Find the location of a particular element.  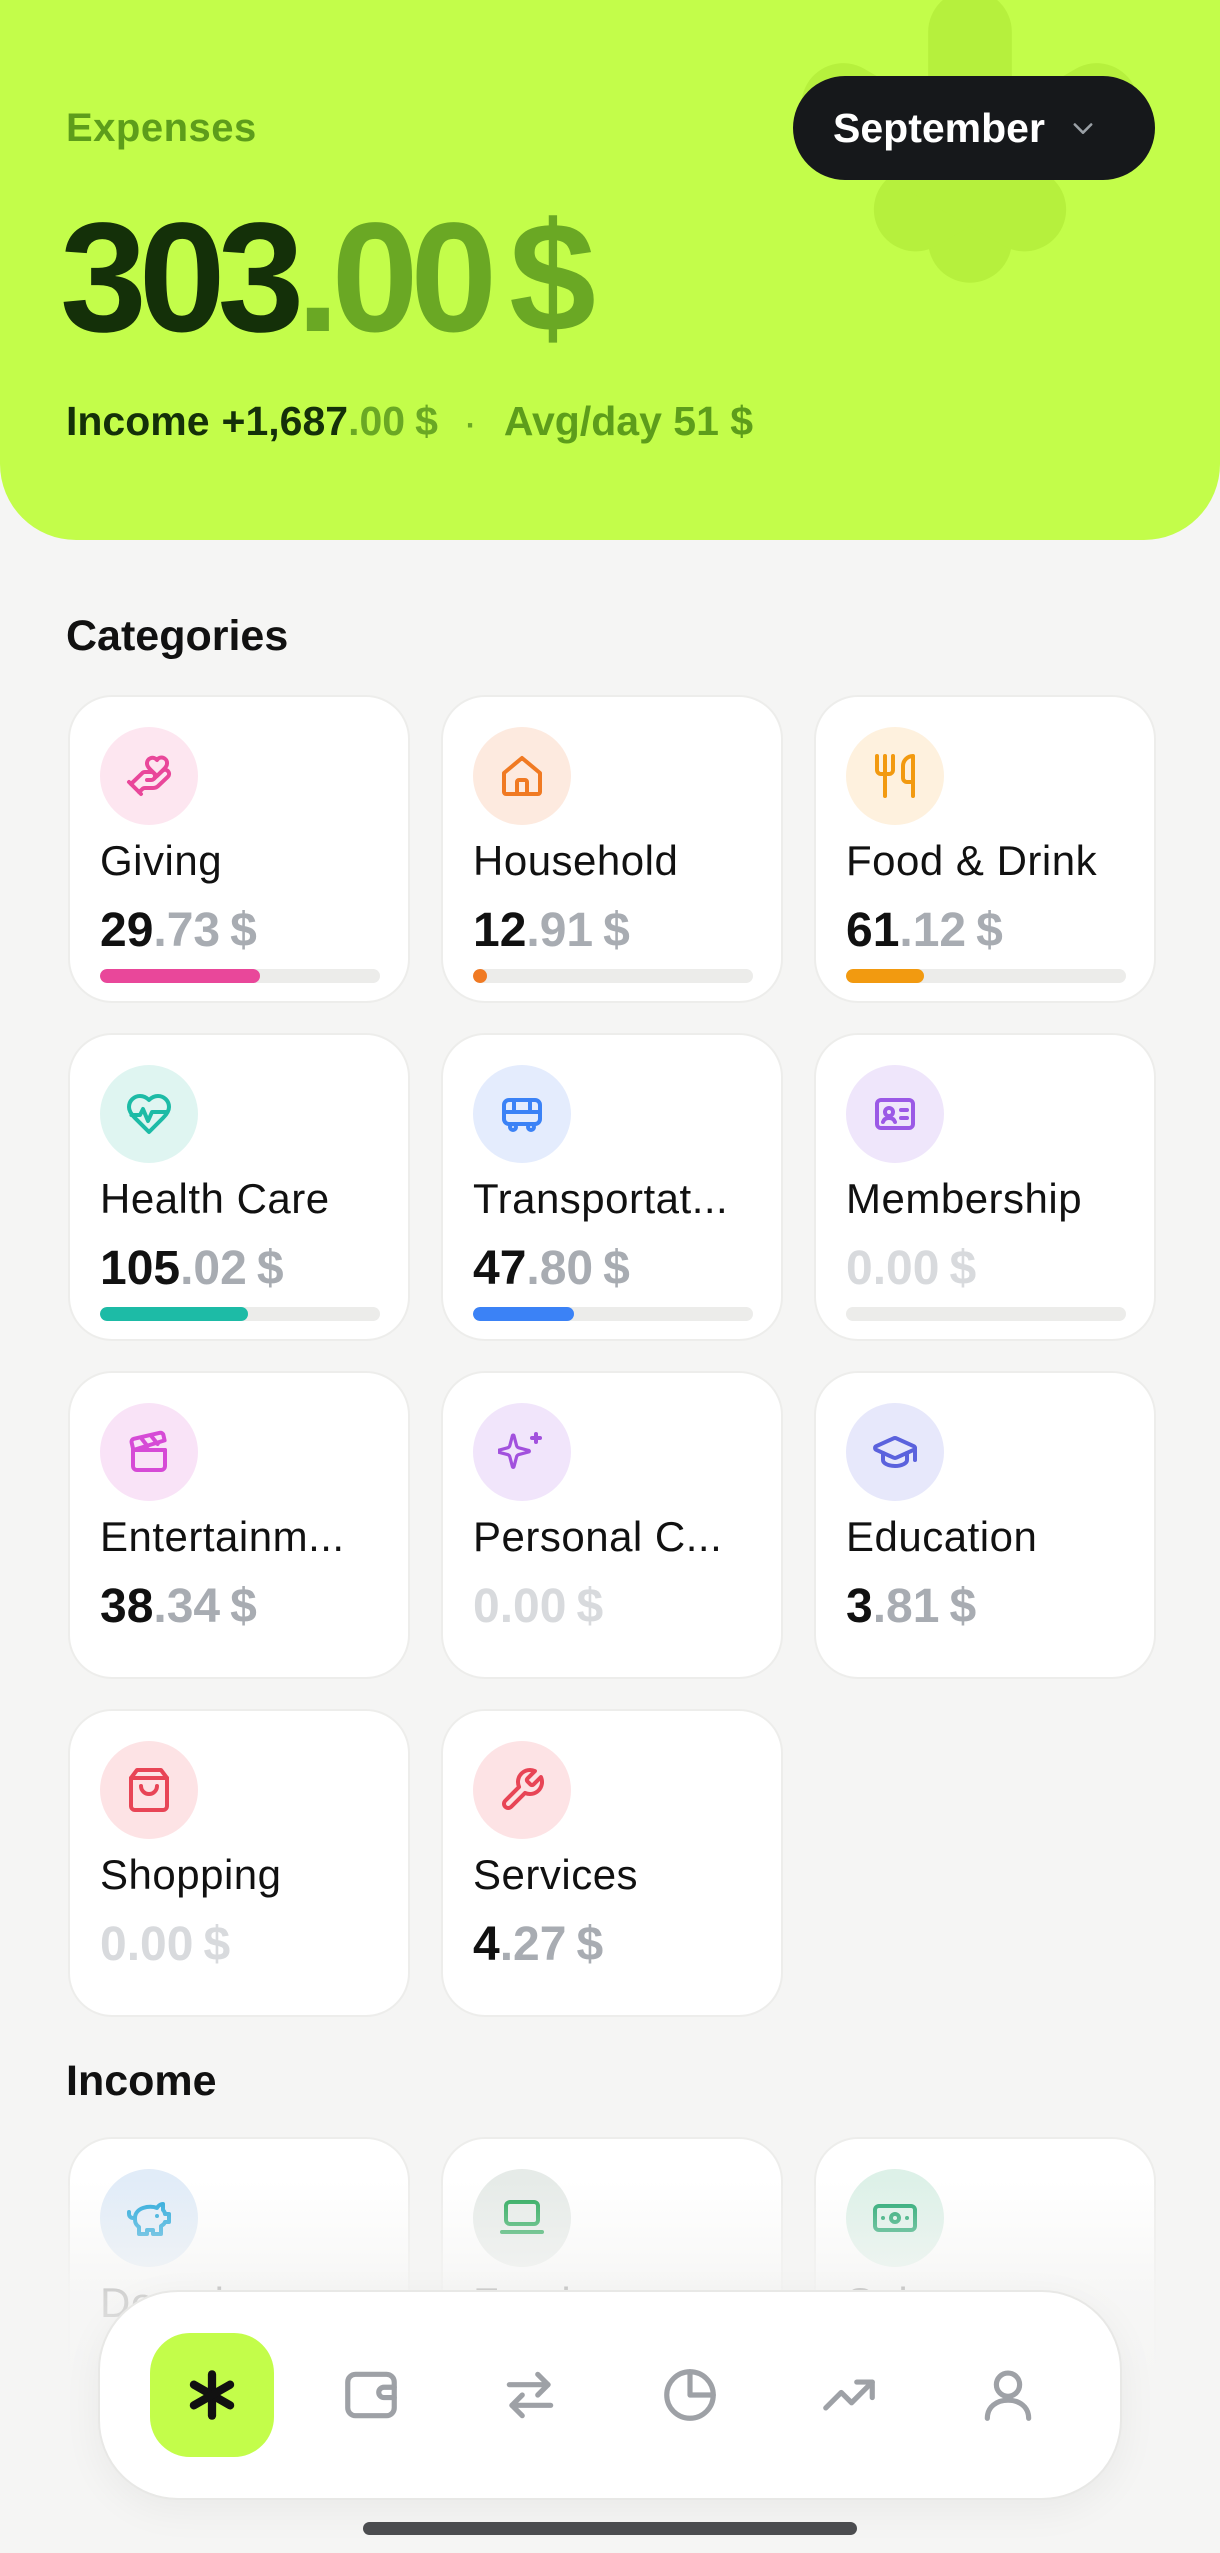

pie-chart-icon is located at coordinates (689, 2395).